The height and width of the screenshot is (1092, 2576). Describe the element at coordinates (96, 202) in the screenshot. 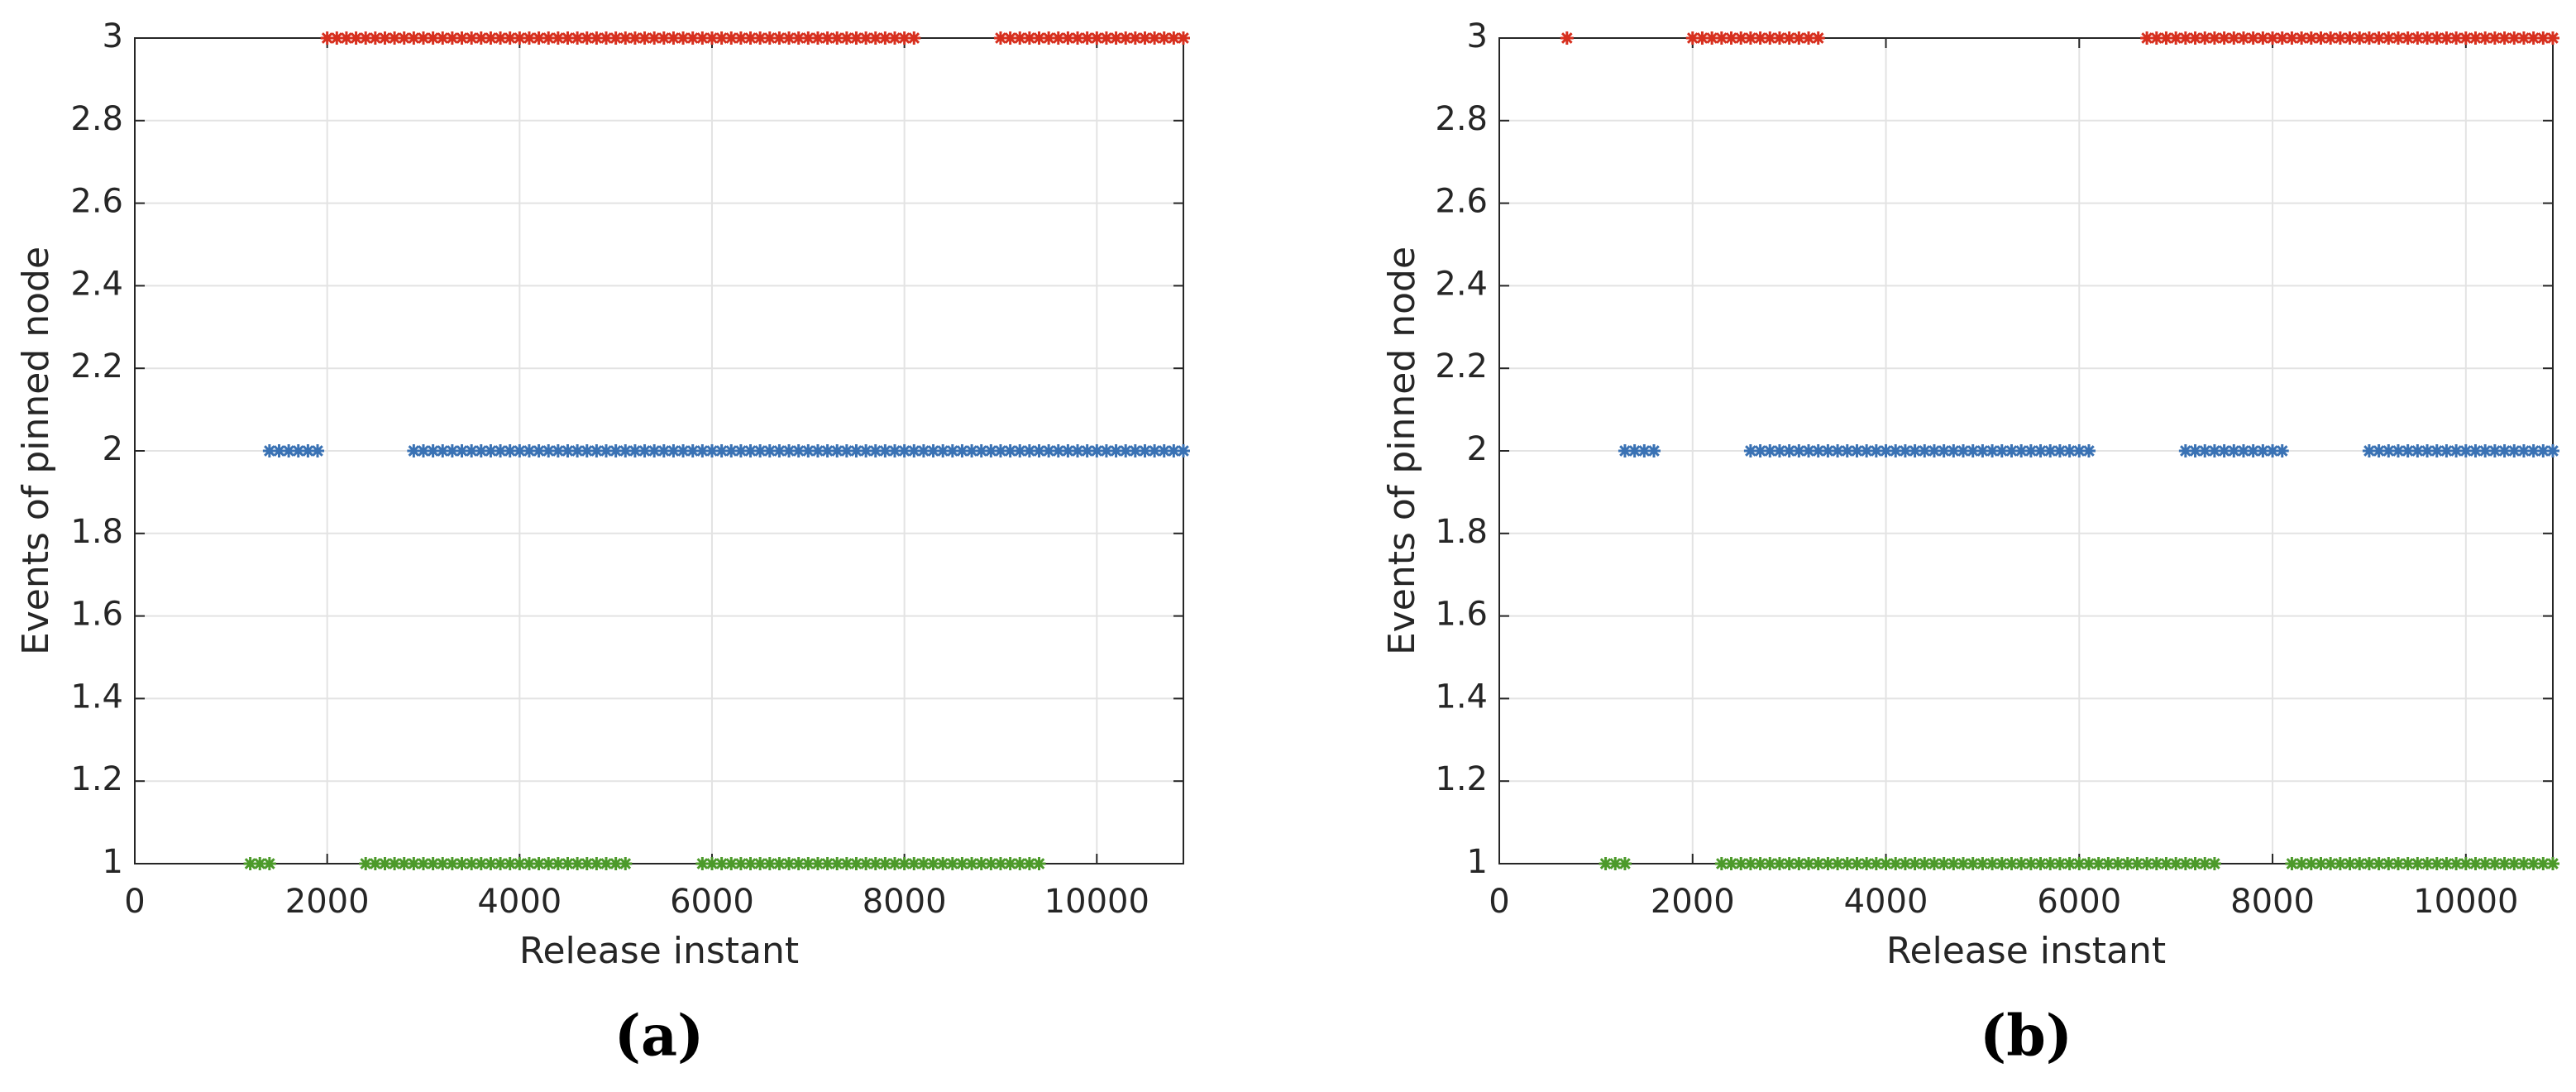

I see `y-tick-label: 2.6` at that location.